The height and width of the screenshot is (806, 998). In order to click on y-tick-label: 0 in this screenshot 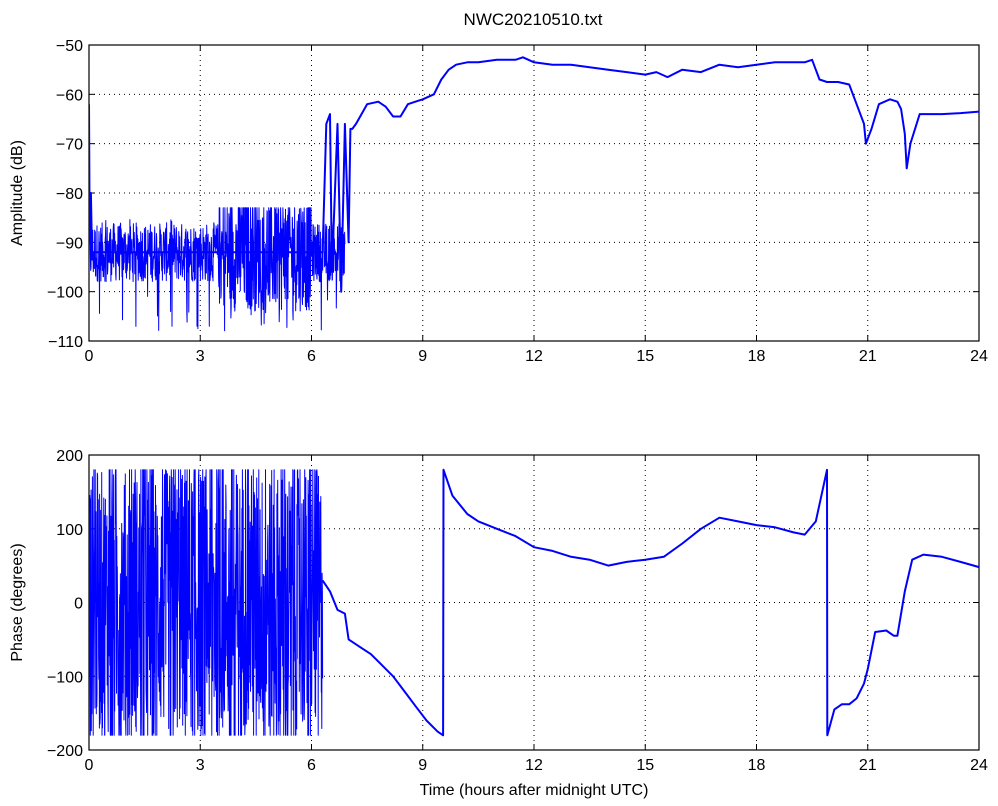, I will do `click(78, 604)`.